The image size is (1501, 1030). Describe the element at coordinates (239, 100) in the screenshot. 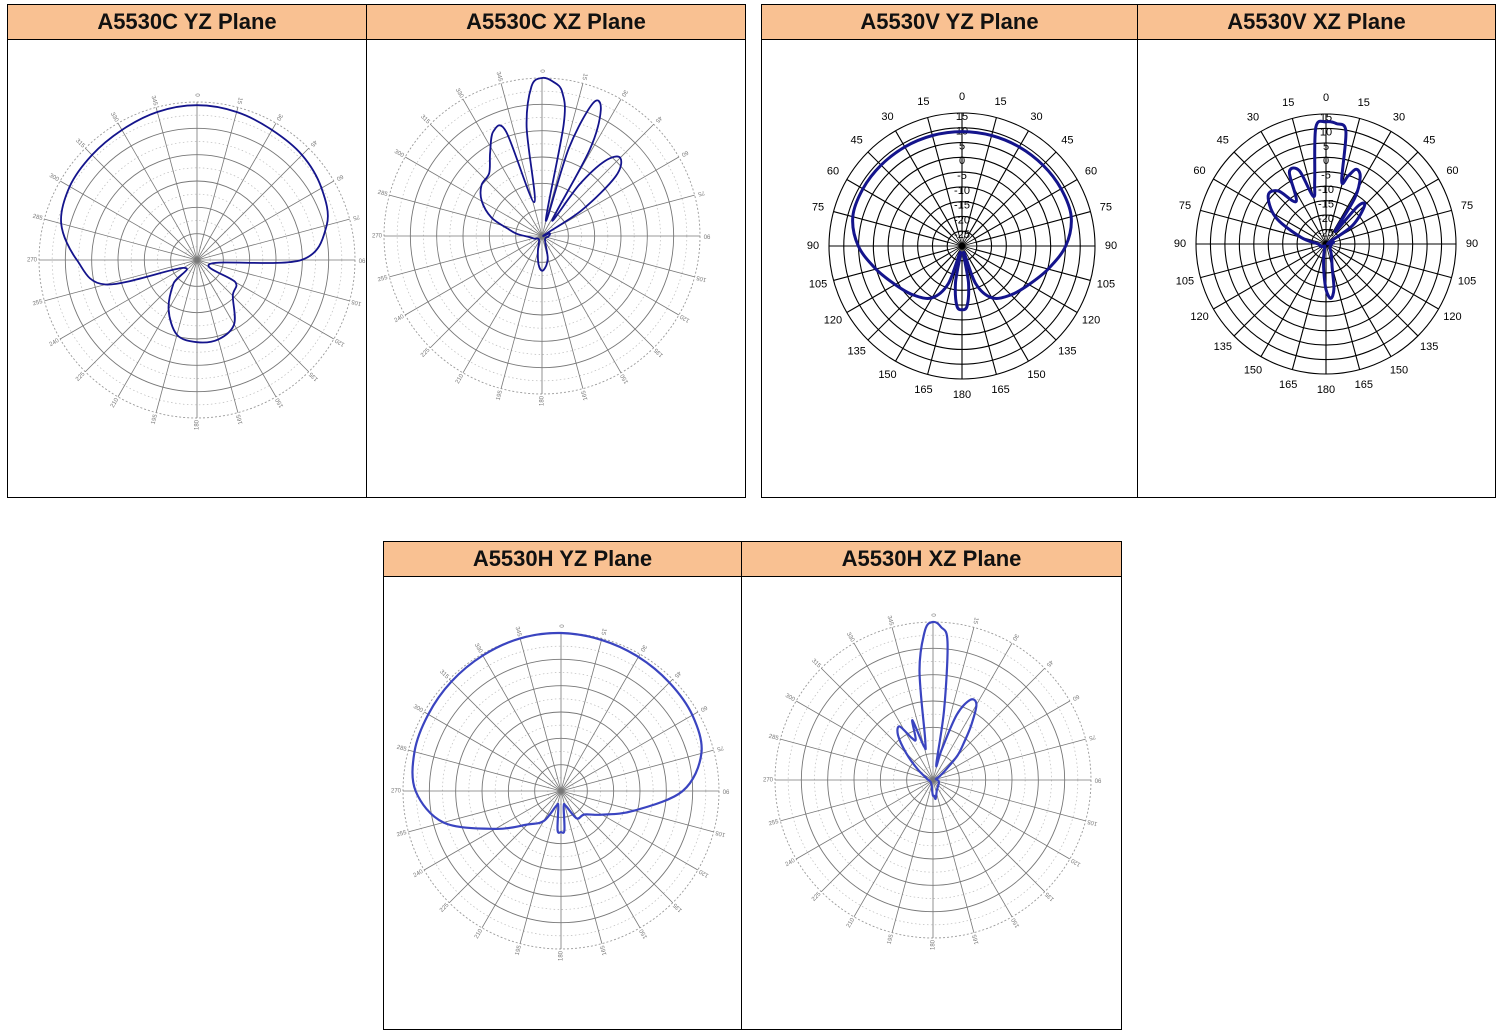

I see `angle-tick-label: 15` at that location.